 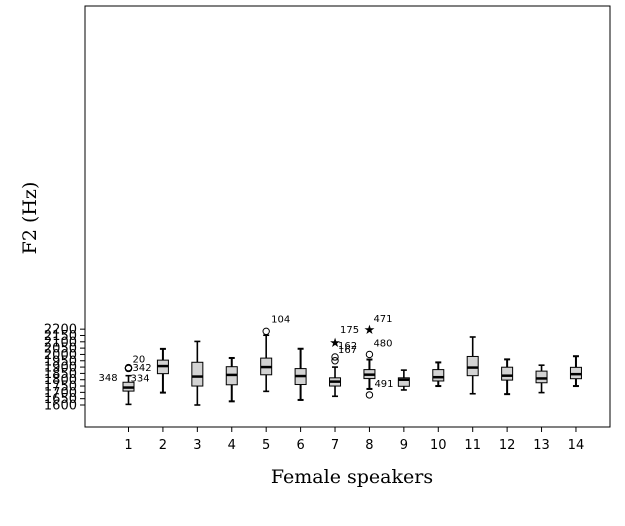 I want to click on y-tick-label: 2100, so click(x=60, y=342).